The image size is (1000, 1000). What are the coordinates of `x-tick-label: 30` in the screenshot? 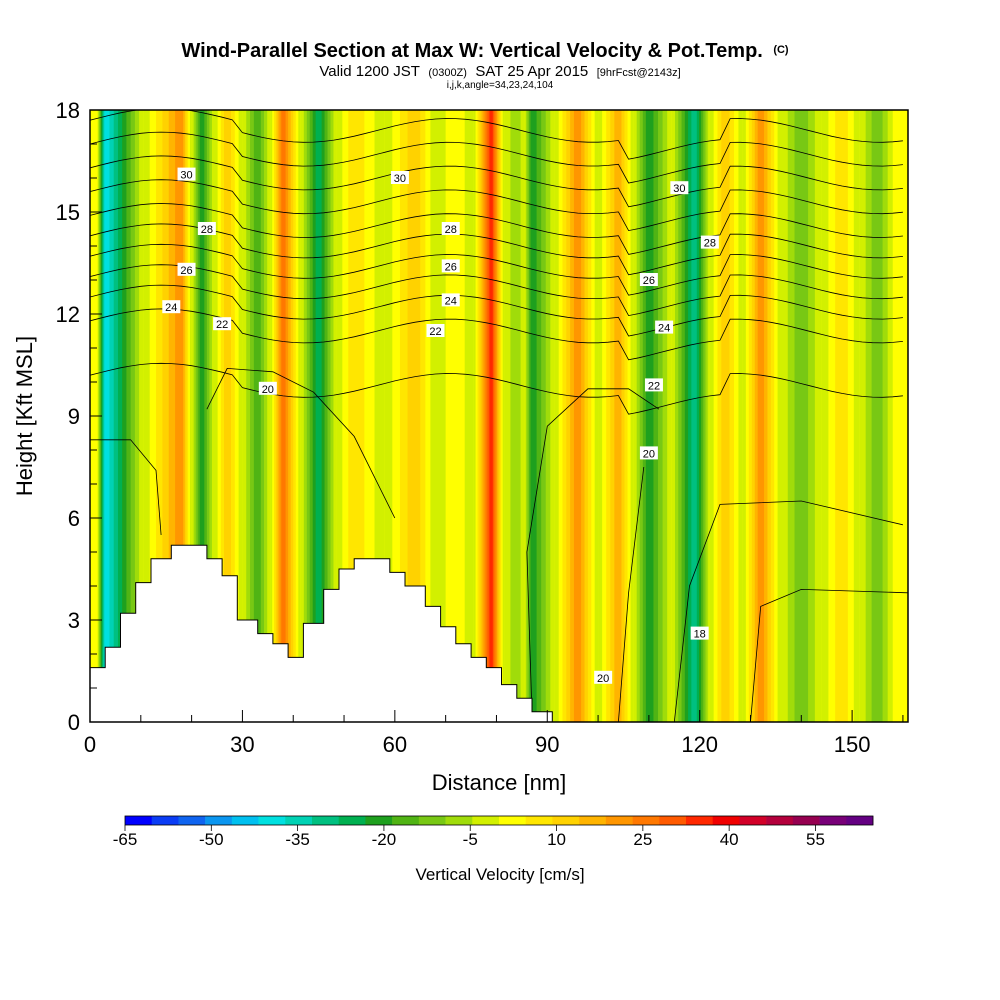 It's located at (242, 744).